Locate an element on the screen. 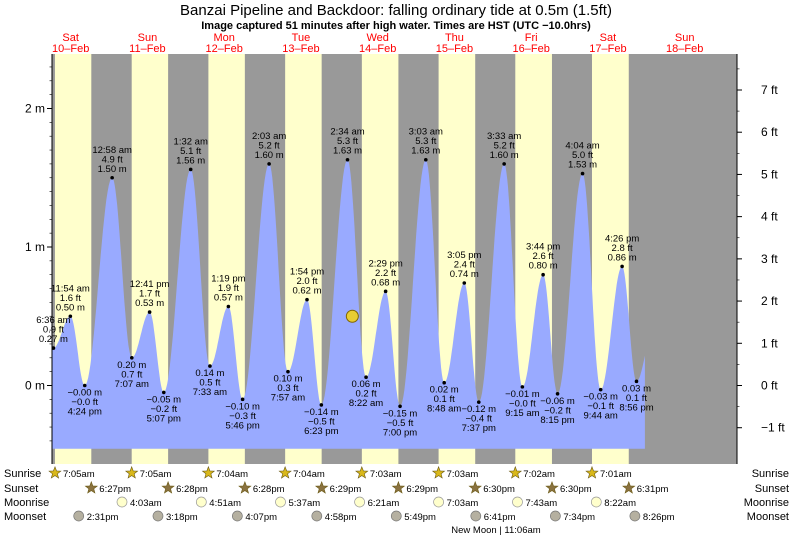 This screenshot has width=793, height=539. day-name-label: Tue is located at coordinates (301, 38).